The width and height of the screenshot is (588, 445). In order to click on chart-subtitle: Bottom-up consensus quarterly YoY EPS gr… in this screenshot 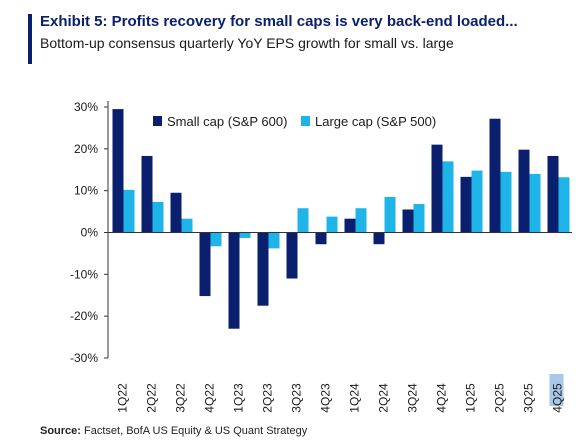, I will do `click(247, 43)`.